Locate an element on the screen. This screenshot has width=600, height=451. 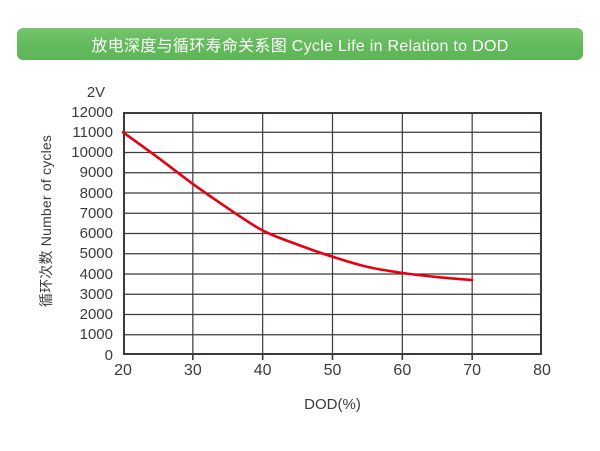
x-tick-label: 30 is located at coordinates (192, 370).